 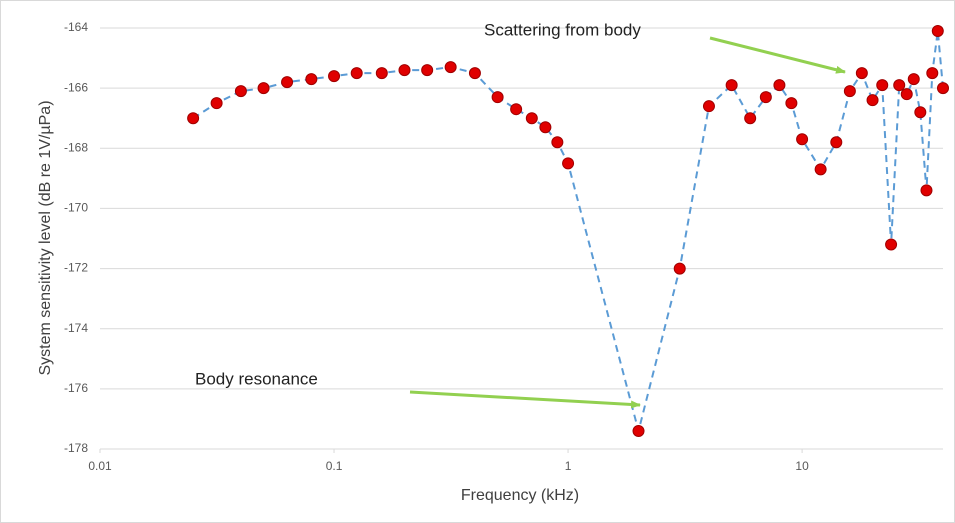 I want to click on y-tick-label: -176, so click(x=76, y=388).